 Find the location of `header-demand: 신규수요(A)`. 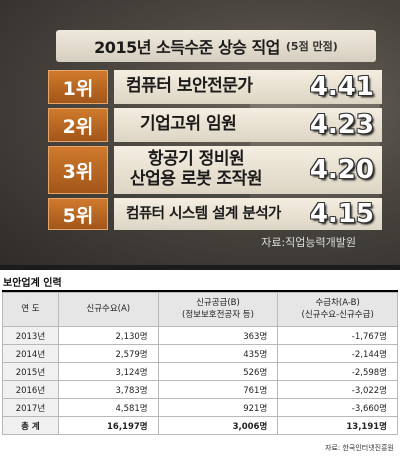

header-demand: 신규수요(A) is located at coordinates (108, 309).